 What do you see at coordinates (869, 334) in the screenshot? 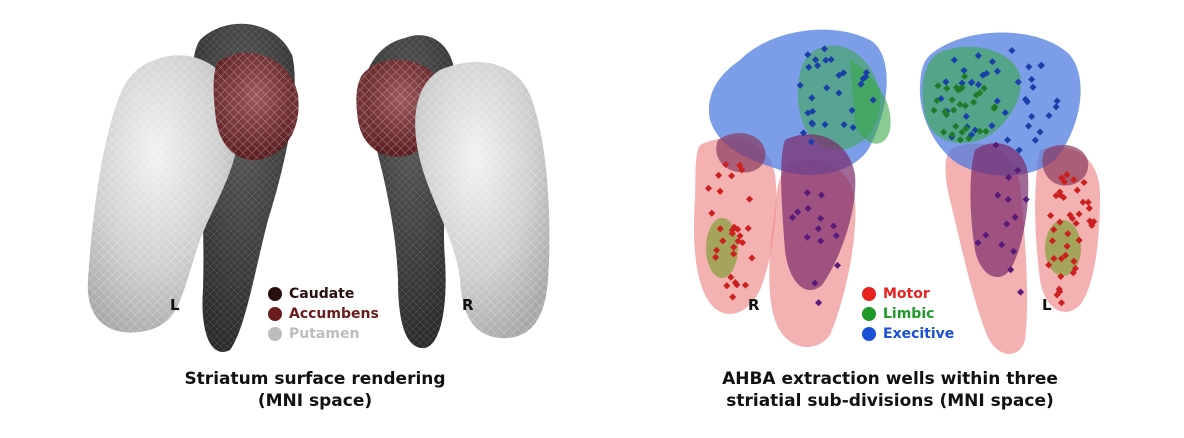
I see `executive-swatch` at bounding box center [869, 334].